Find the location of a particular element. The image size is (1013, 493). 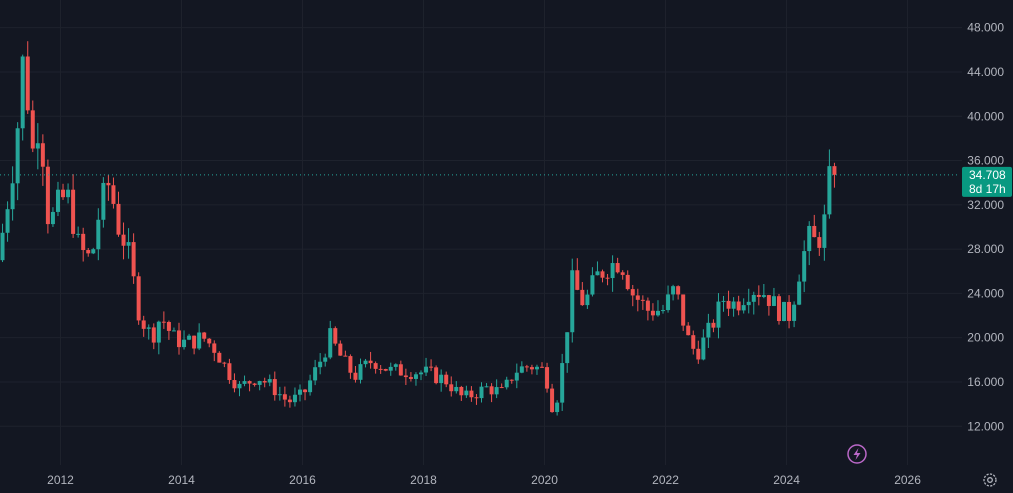

x-tick-label: 2018 is located at coordinates (423, 480).